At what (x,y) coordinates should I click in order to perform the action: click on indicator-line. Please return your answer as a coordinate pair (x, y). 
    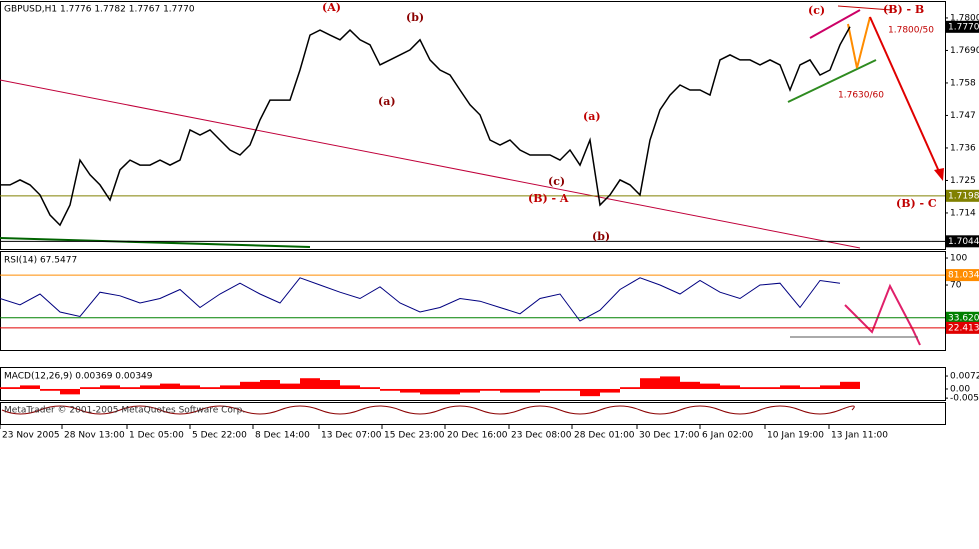
    Looking at the image, I should click on (428, 410).